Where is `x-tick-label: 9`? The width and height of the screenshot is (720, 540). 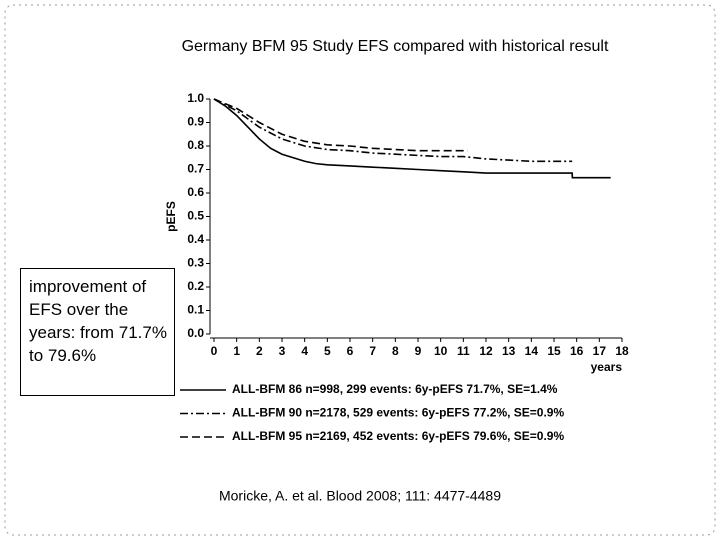 x-tick-label: 9 is located at coordinates (418, 351).